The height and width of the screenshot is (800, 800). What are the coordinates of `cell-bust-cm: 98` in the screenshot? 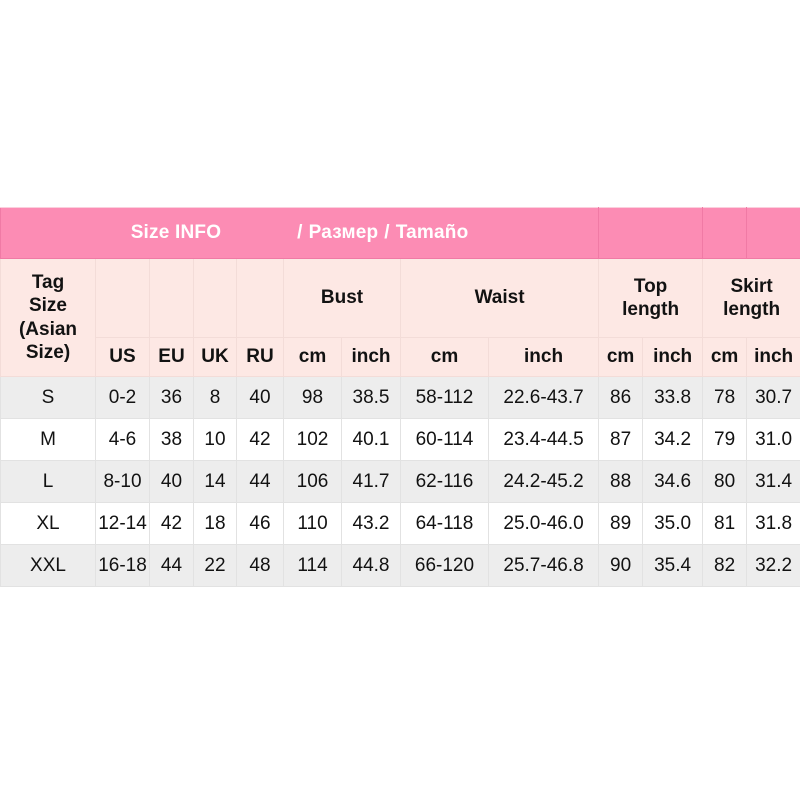 It's located at (312, 397).